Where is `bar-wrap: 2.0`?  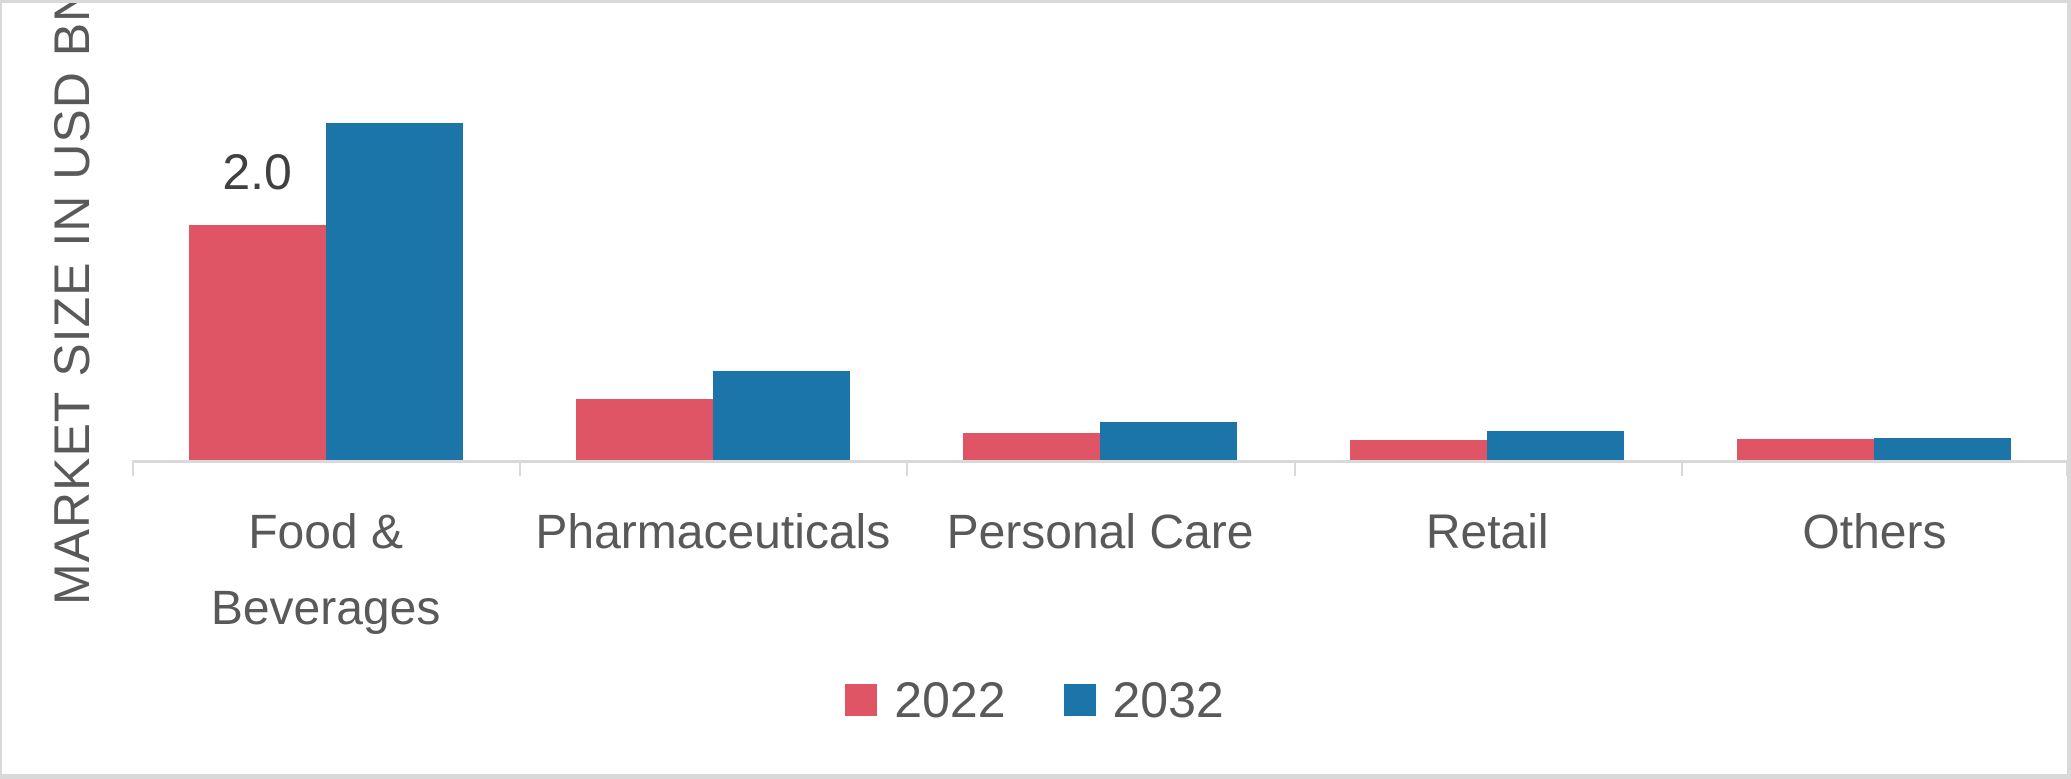 bar-wrap: 2.0 is located at coordinates (257, 231).